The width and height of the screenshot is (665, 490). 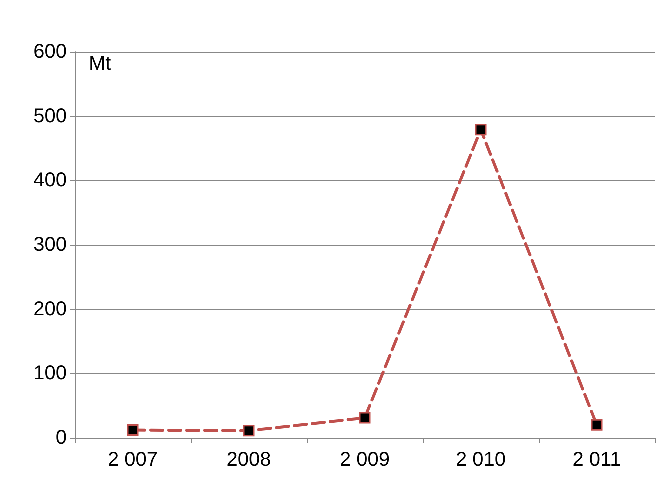 I want to click on x-tick-label: 2 011, so click(x=597, y=460).